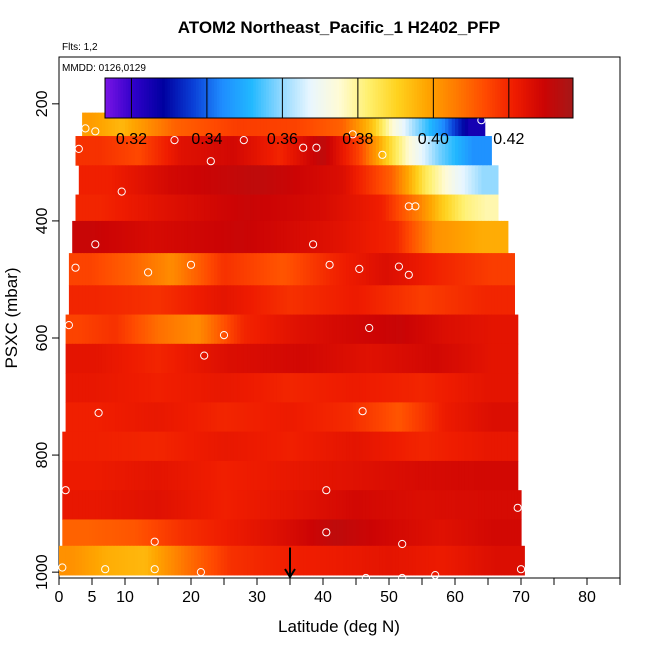  What do you see at coordinates (283, 151) in the screenshot?
I see `heatmap-band` at bounding box center [283, 151].